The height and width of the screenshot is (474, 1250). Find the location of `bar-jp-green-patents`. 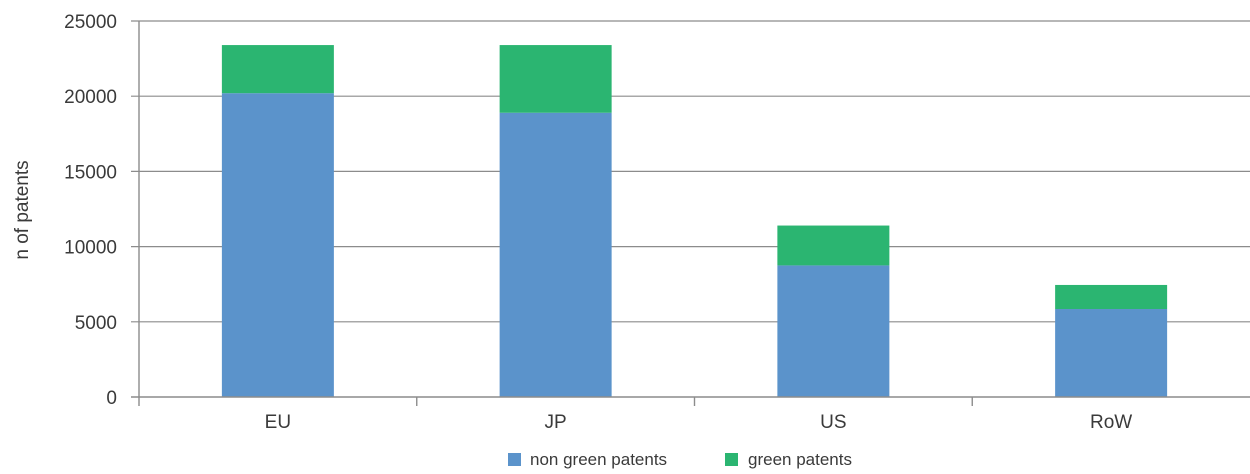

bar-jp-green-patents is located at coordinates (555, 79).